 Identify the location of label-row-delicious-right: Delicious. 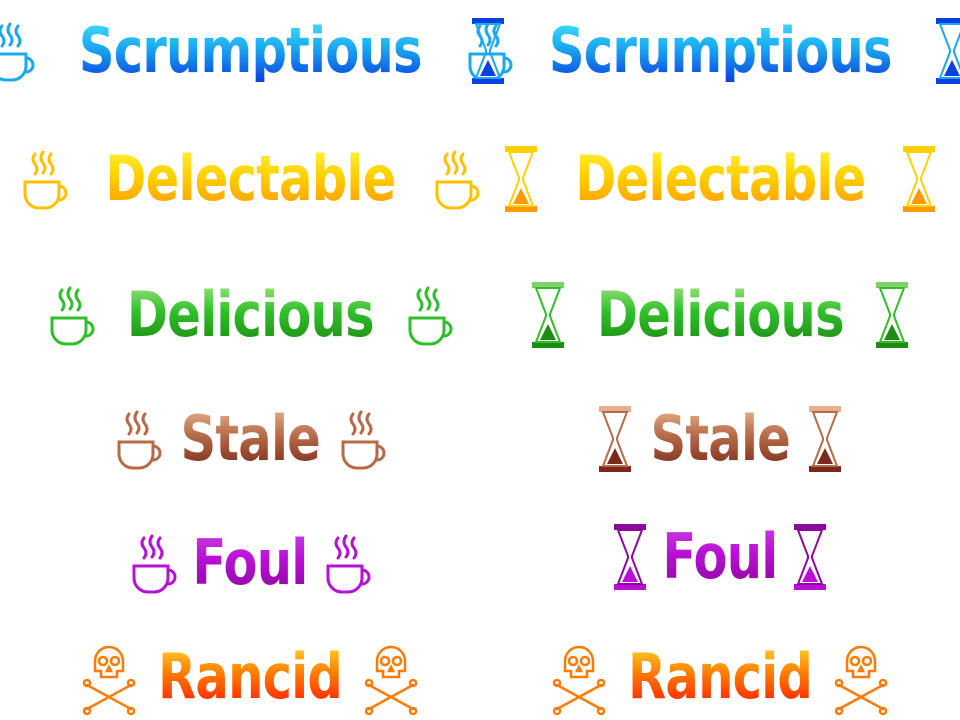
(720, 315).